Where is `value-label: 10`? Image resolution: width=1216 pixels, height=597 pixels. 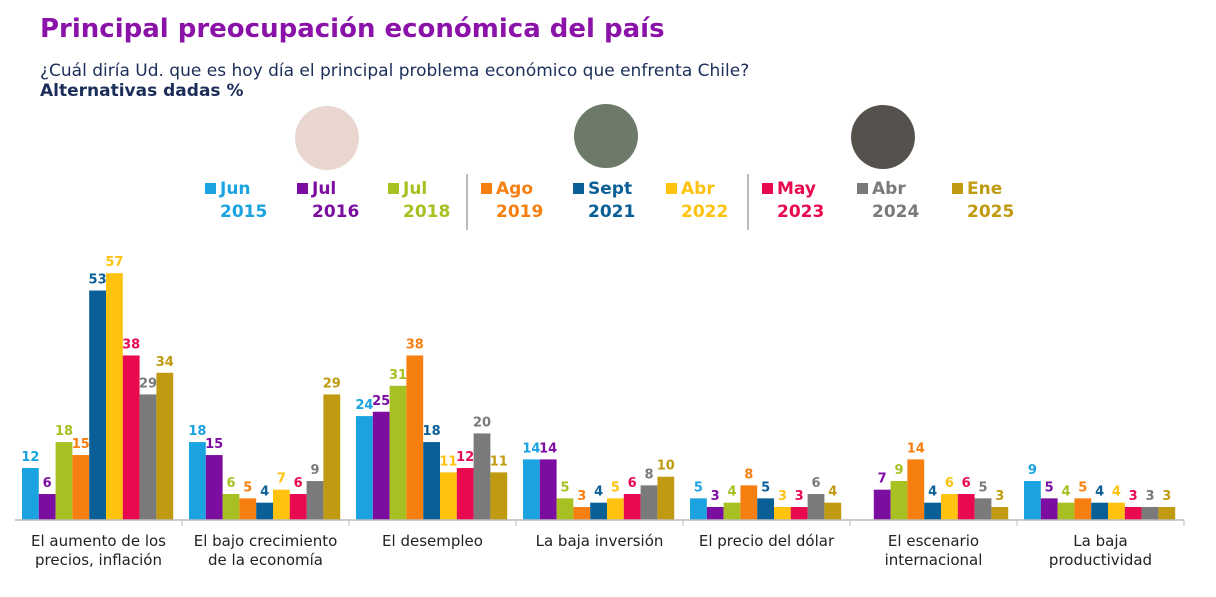
value-label: 10 is located at coordinates (666, 466).